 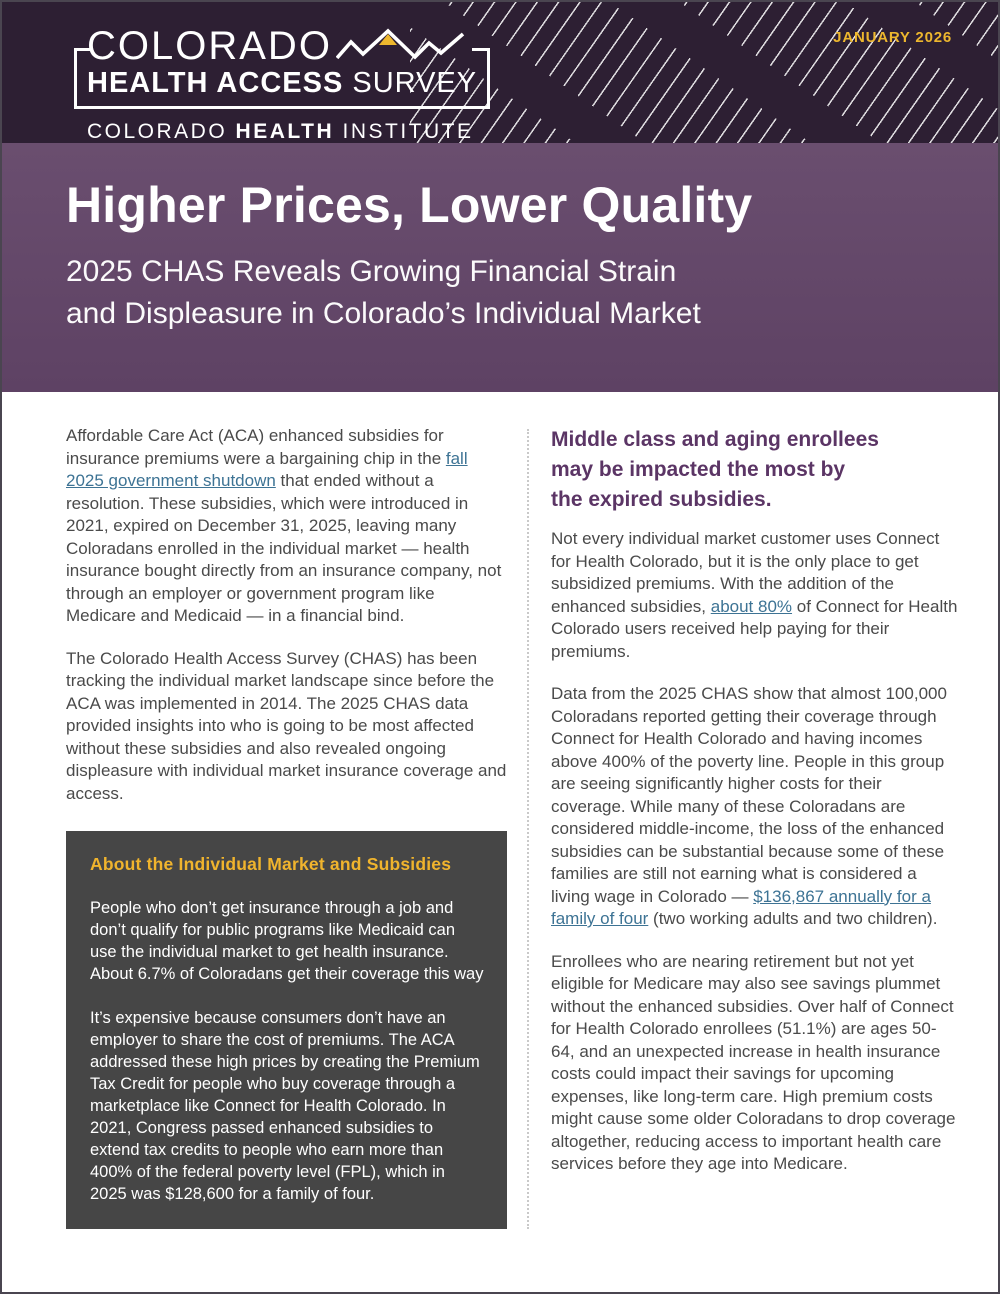 What do you see at coordinates (215, 82) in the screenshot?
I see `logo-health-access-text: HEALTH ACCESS` at bounding box center [215, 82].